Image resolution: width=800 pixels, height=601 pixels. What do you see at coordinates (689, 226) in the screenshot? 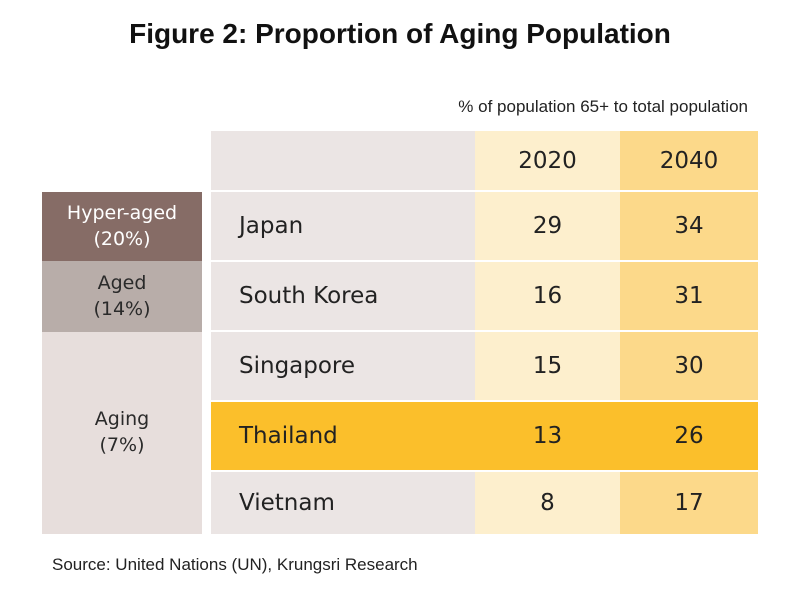
I see `value-2040-cell: 34` at bounding box center [689, 226].